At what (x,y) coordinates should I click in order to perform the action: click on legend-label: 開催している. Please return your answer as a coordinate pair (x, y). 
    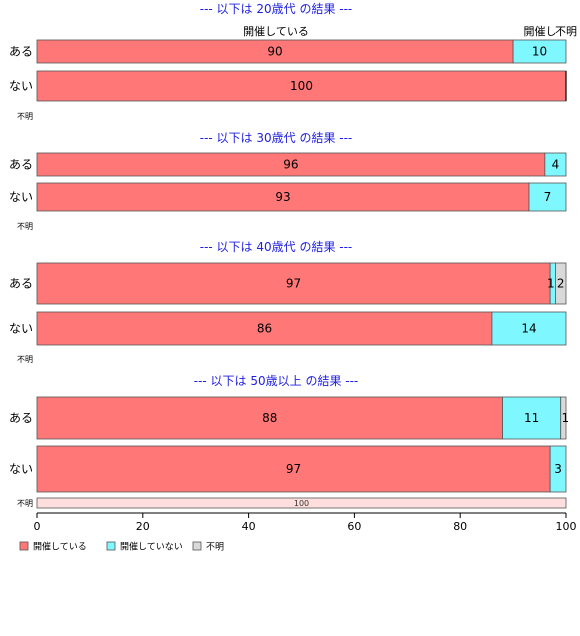
    Looking at the image, I should click on (60, 547).